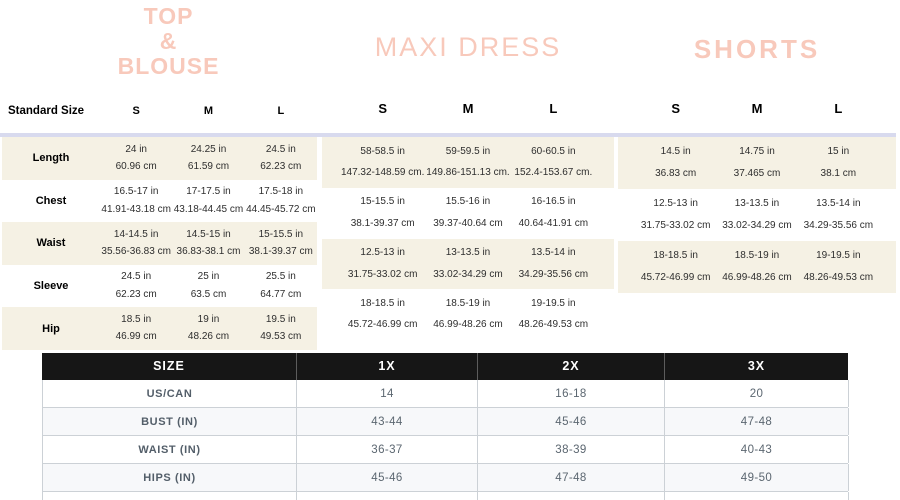 The image size is (900, 500). I want to click on plus-table-header-row: SIZE 1X 2X 3X, so click(445, 366).